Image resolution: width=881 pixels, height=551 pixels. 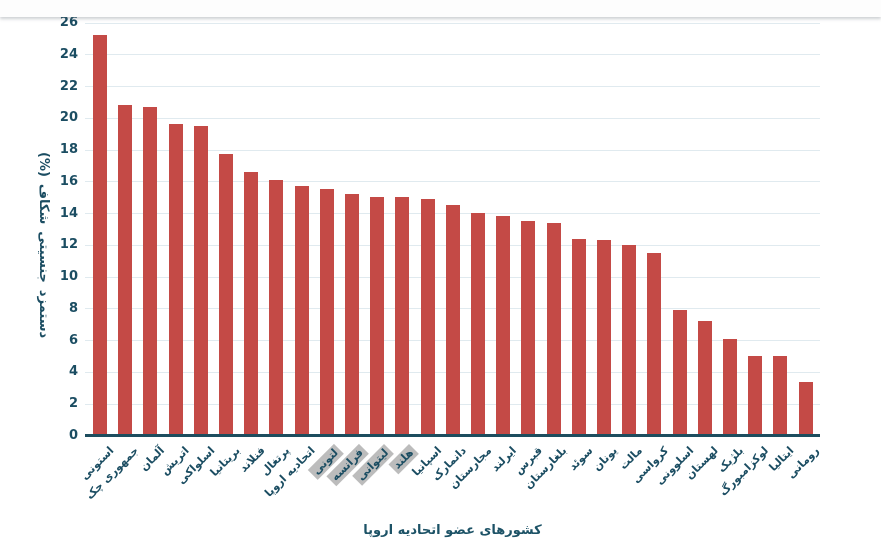 I want to click on y-tick-label: 10, so click(x=68, y=277).